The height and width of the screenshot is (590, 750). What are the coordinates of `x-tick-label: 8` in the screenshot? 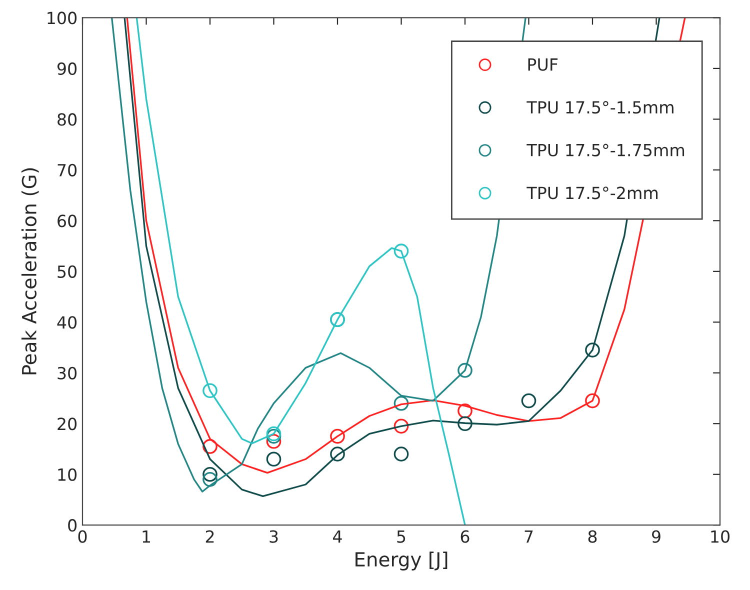 It's located at (592, 536).